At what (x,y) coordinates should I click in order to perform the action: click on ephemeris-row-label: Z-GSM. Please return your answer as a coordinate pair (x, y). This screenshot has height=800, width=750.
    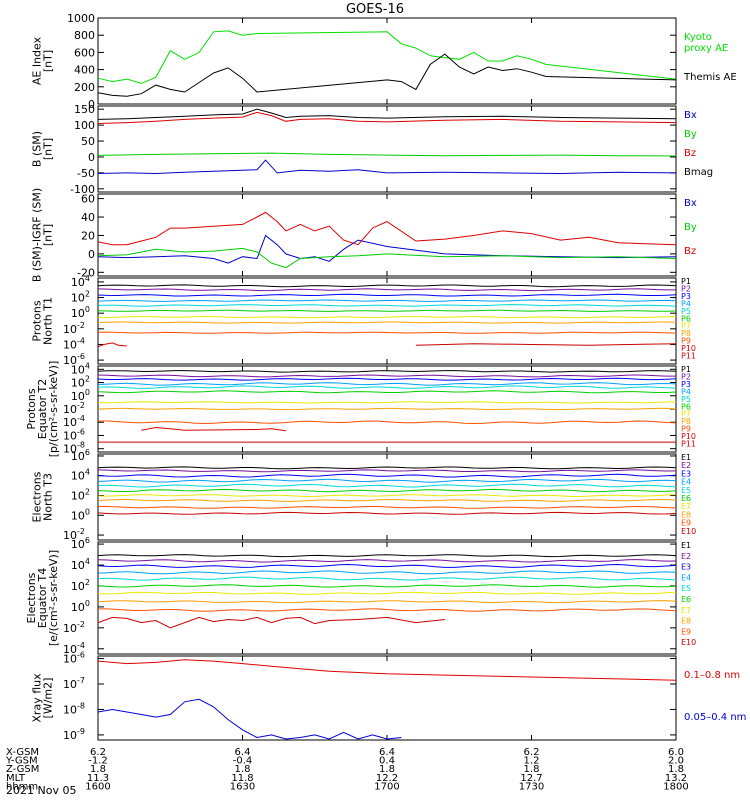
    Looking at the image, I should click on (22, 769).